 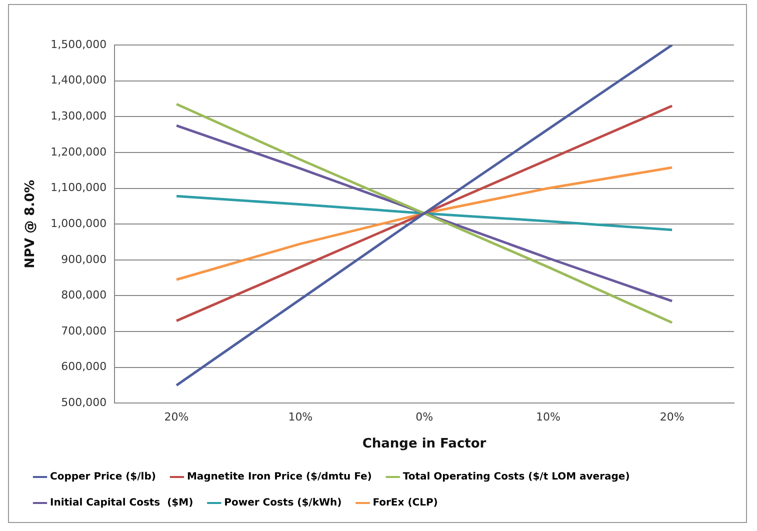 I want to click on y-tick-label: 1,100,000, so click(x=78, y=187).